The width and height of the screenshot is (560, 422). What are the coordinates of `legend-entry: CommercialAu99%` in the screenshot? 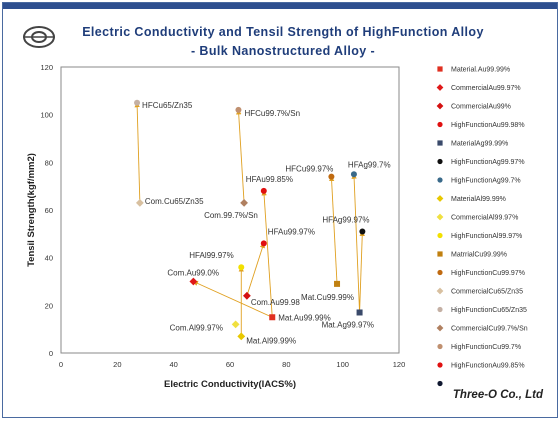 It's located at (481, 107).